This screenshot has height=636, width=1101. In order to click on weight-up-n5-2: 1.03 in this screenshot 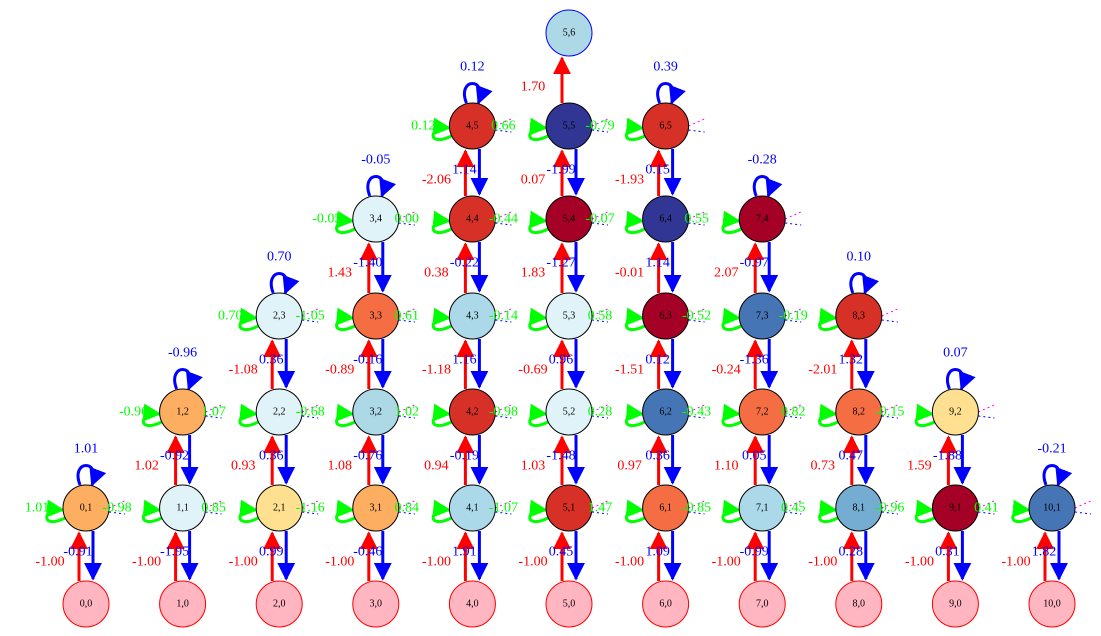, I will do `click(533, 466)`.